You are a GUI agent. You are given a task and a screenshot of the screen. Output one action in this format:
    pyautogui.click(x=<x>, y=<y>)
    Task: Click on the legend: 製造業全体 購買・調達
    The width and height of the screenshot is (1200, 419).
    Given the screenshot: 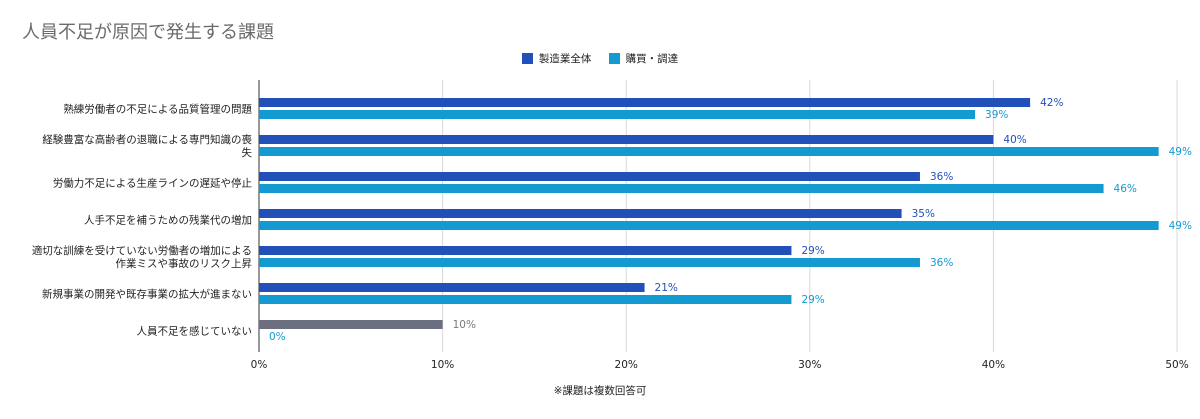 What is the action you would take?
    pyautogui.click(x=600, y=58)
    